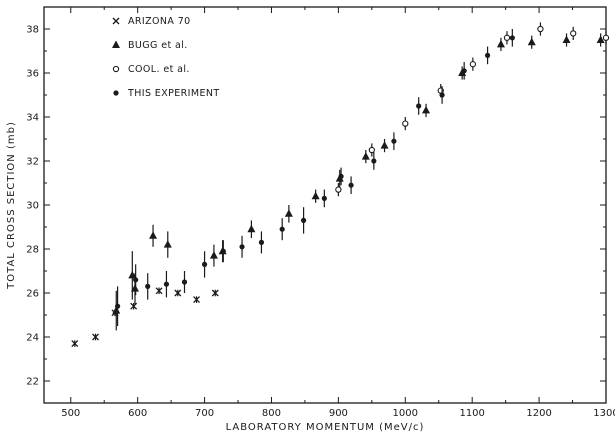 Image resolution: width=615 pixels, height=434 pixels. What do you see at coordinates (137, 413) in the screenshot?
I see `x-tick-label: 600` at bounding box center [137, 413].